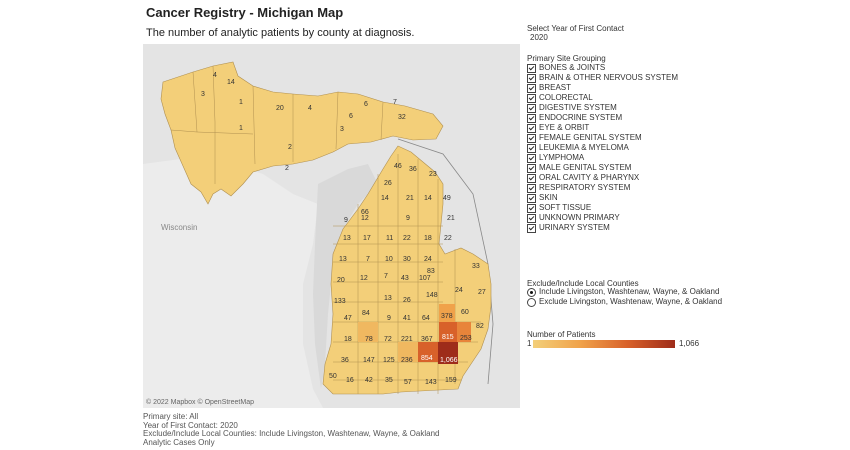 The height and width of the screenshot is (450, 850). I want to click on primary-site-label: COLORECTAL, so click(566, 97).